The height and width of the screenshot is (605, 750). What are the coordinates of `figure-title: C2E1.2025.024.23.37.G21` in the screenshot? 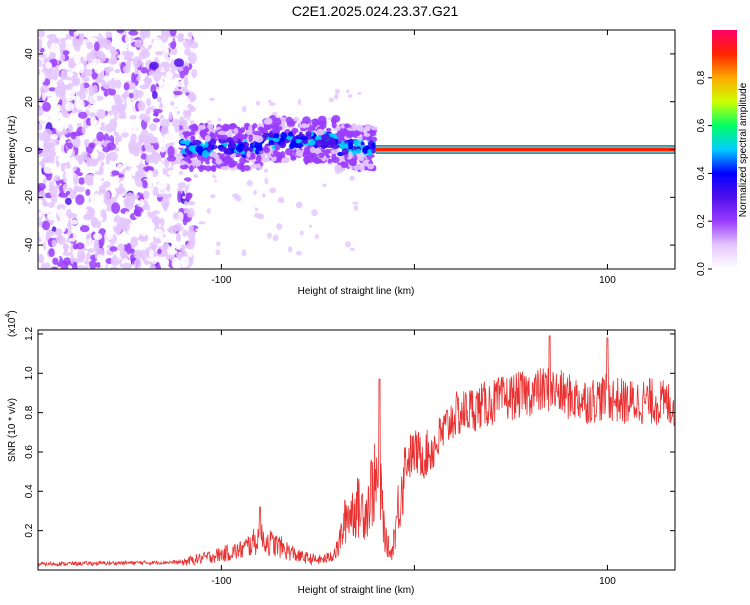 It's located at (375, 11).